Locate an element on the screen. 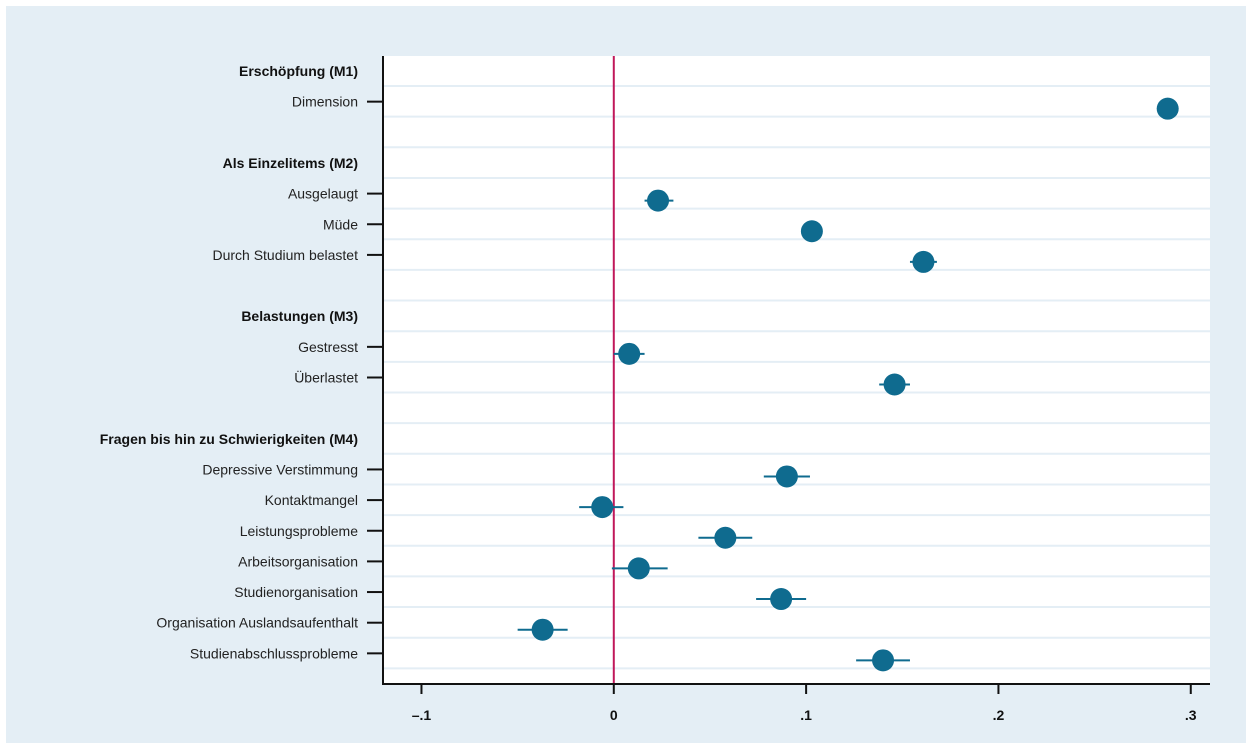 This screenshot has width=1253, height=749. row-label: Durch Studium belastet is located at coordinates (285, 255).